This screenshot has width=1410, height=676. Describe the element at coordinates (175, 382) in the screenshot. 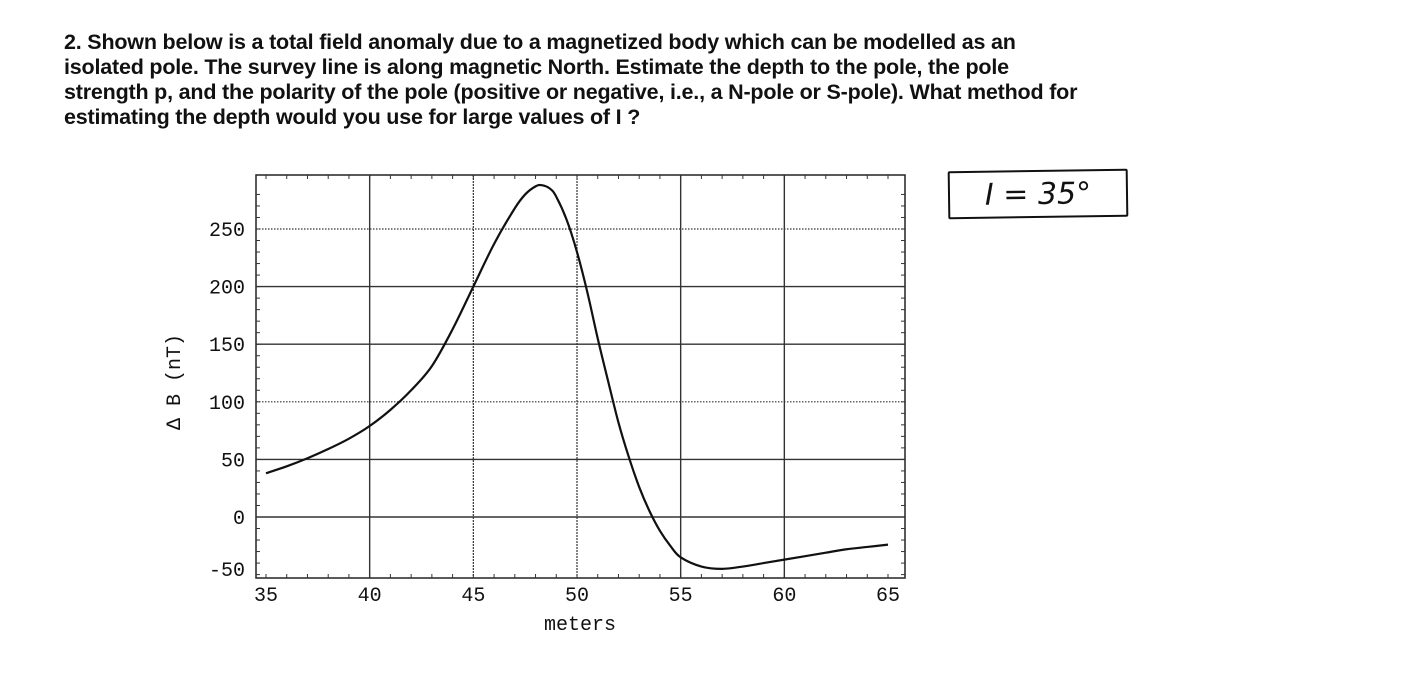

I see `y-axis-label: Δ B (nT)` at that location.